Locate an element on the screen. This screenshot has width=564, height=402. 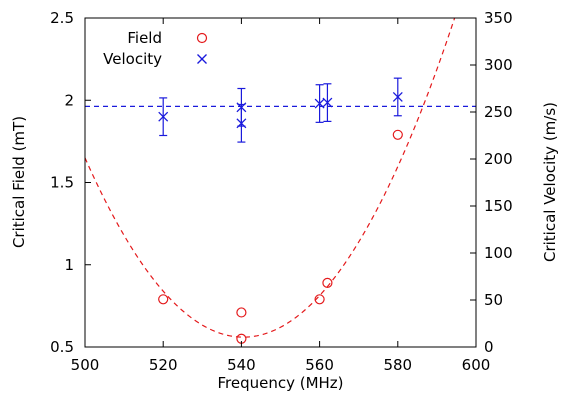
y-right-tick-label: 150 is located at coordinates (498, 206).